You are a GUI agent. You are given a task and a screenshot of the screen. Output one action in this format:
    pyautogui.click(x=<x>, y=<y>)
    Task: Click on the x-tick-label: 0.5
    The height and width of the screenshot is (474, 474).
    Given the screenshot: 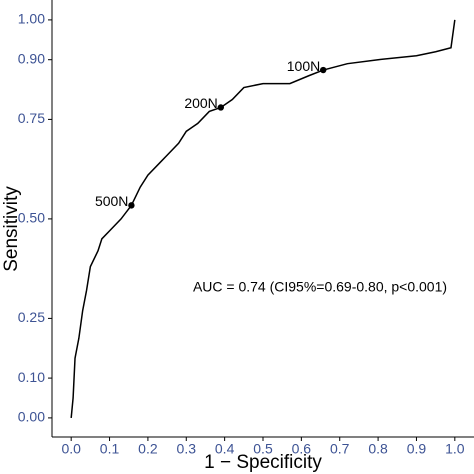 What is the action you would take?
    pyautogui.click(x=263, y=449)
    